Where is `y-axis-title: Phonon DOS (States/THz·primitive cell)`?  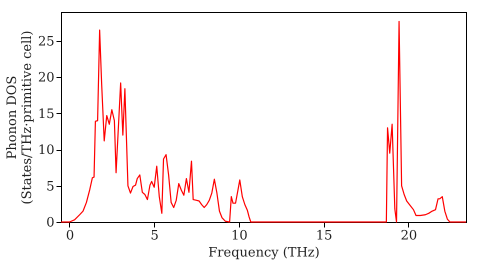
y-axis-title: Phonon DOS (States/THz·primitive cell) is located at coordinates (19, 117).